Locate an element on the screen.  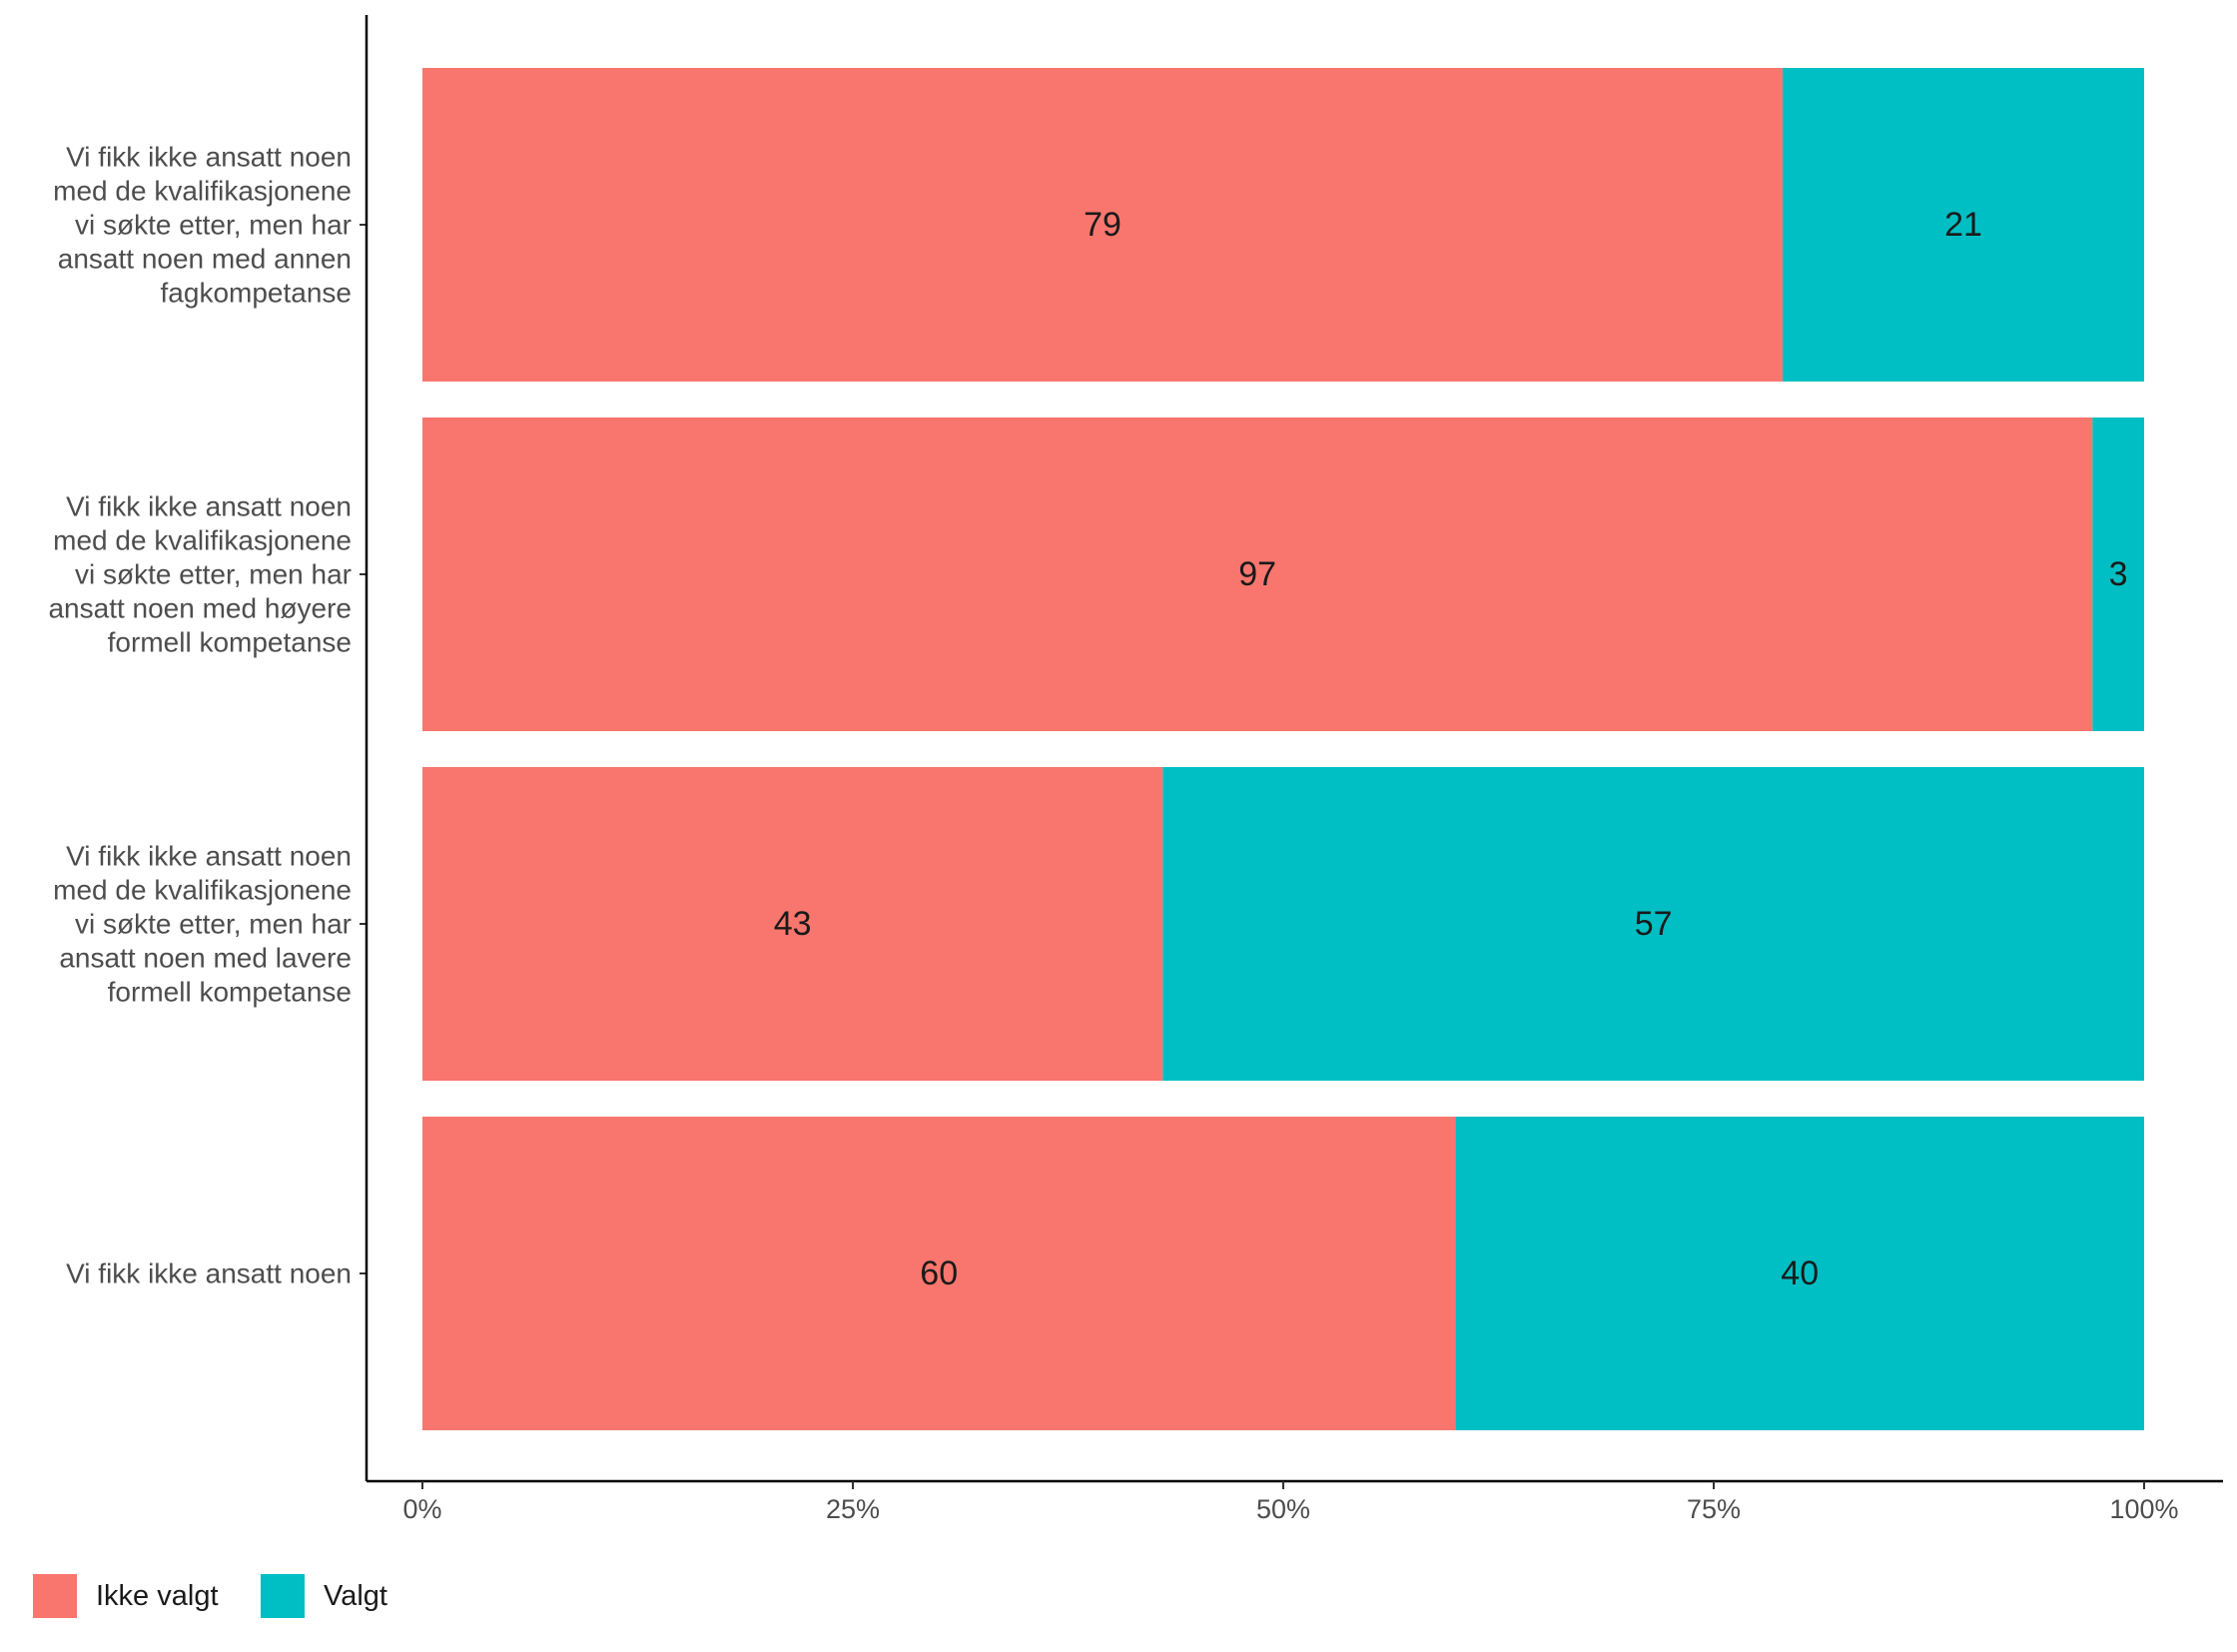
data-label-3-ikke-valgt: 43 is located at coordinates (793, 924).